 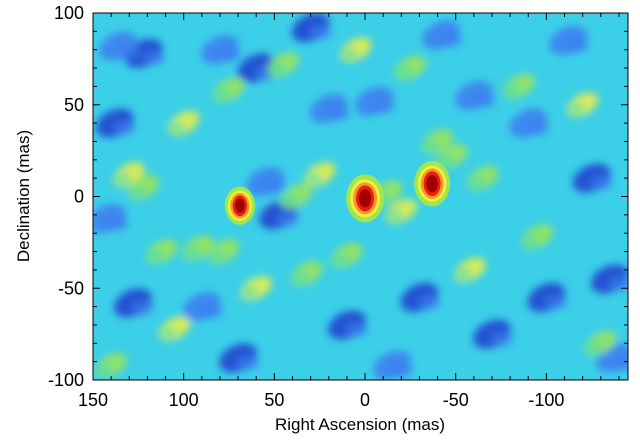 I want to click on x-tick-label: 150, so click(x=93, y=400).